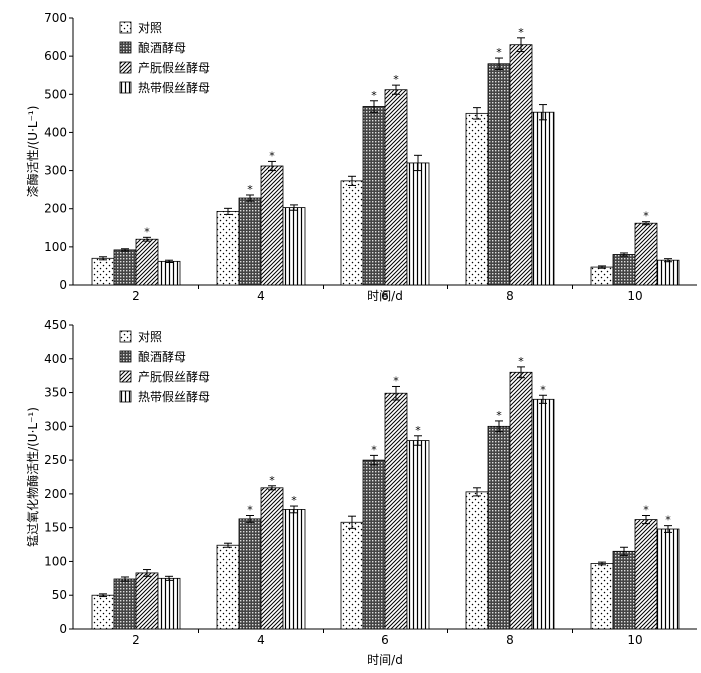 The height and width of the screenshot is (673, 701). What do you see at coordinates (55, 94) in the screenshot?
I see `y-tick-label: 500` at bounding box center [55, 94].